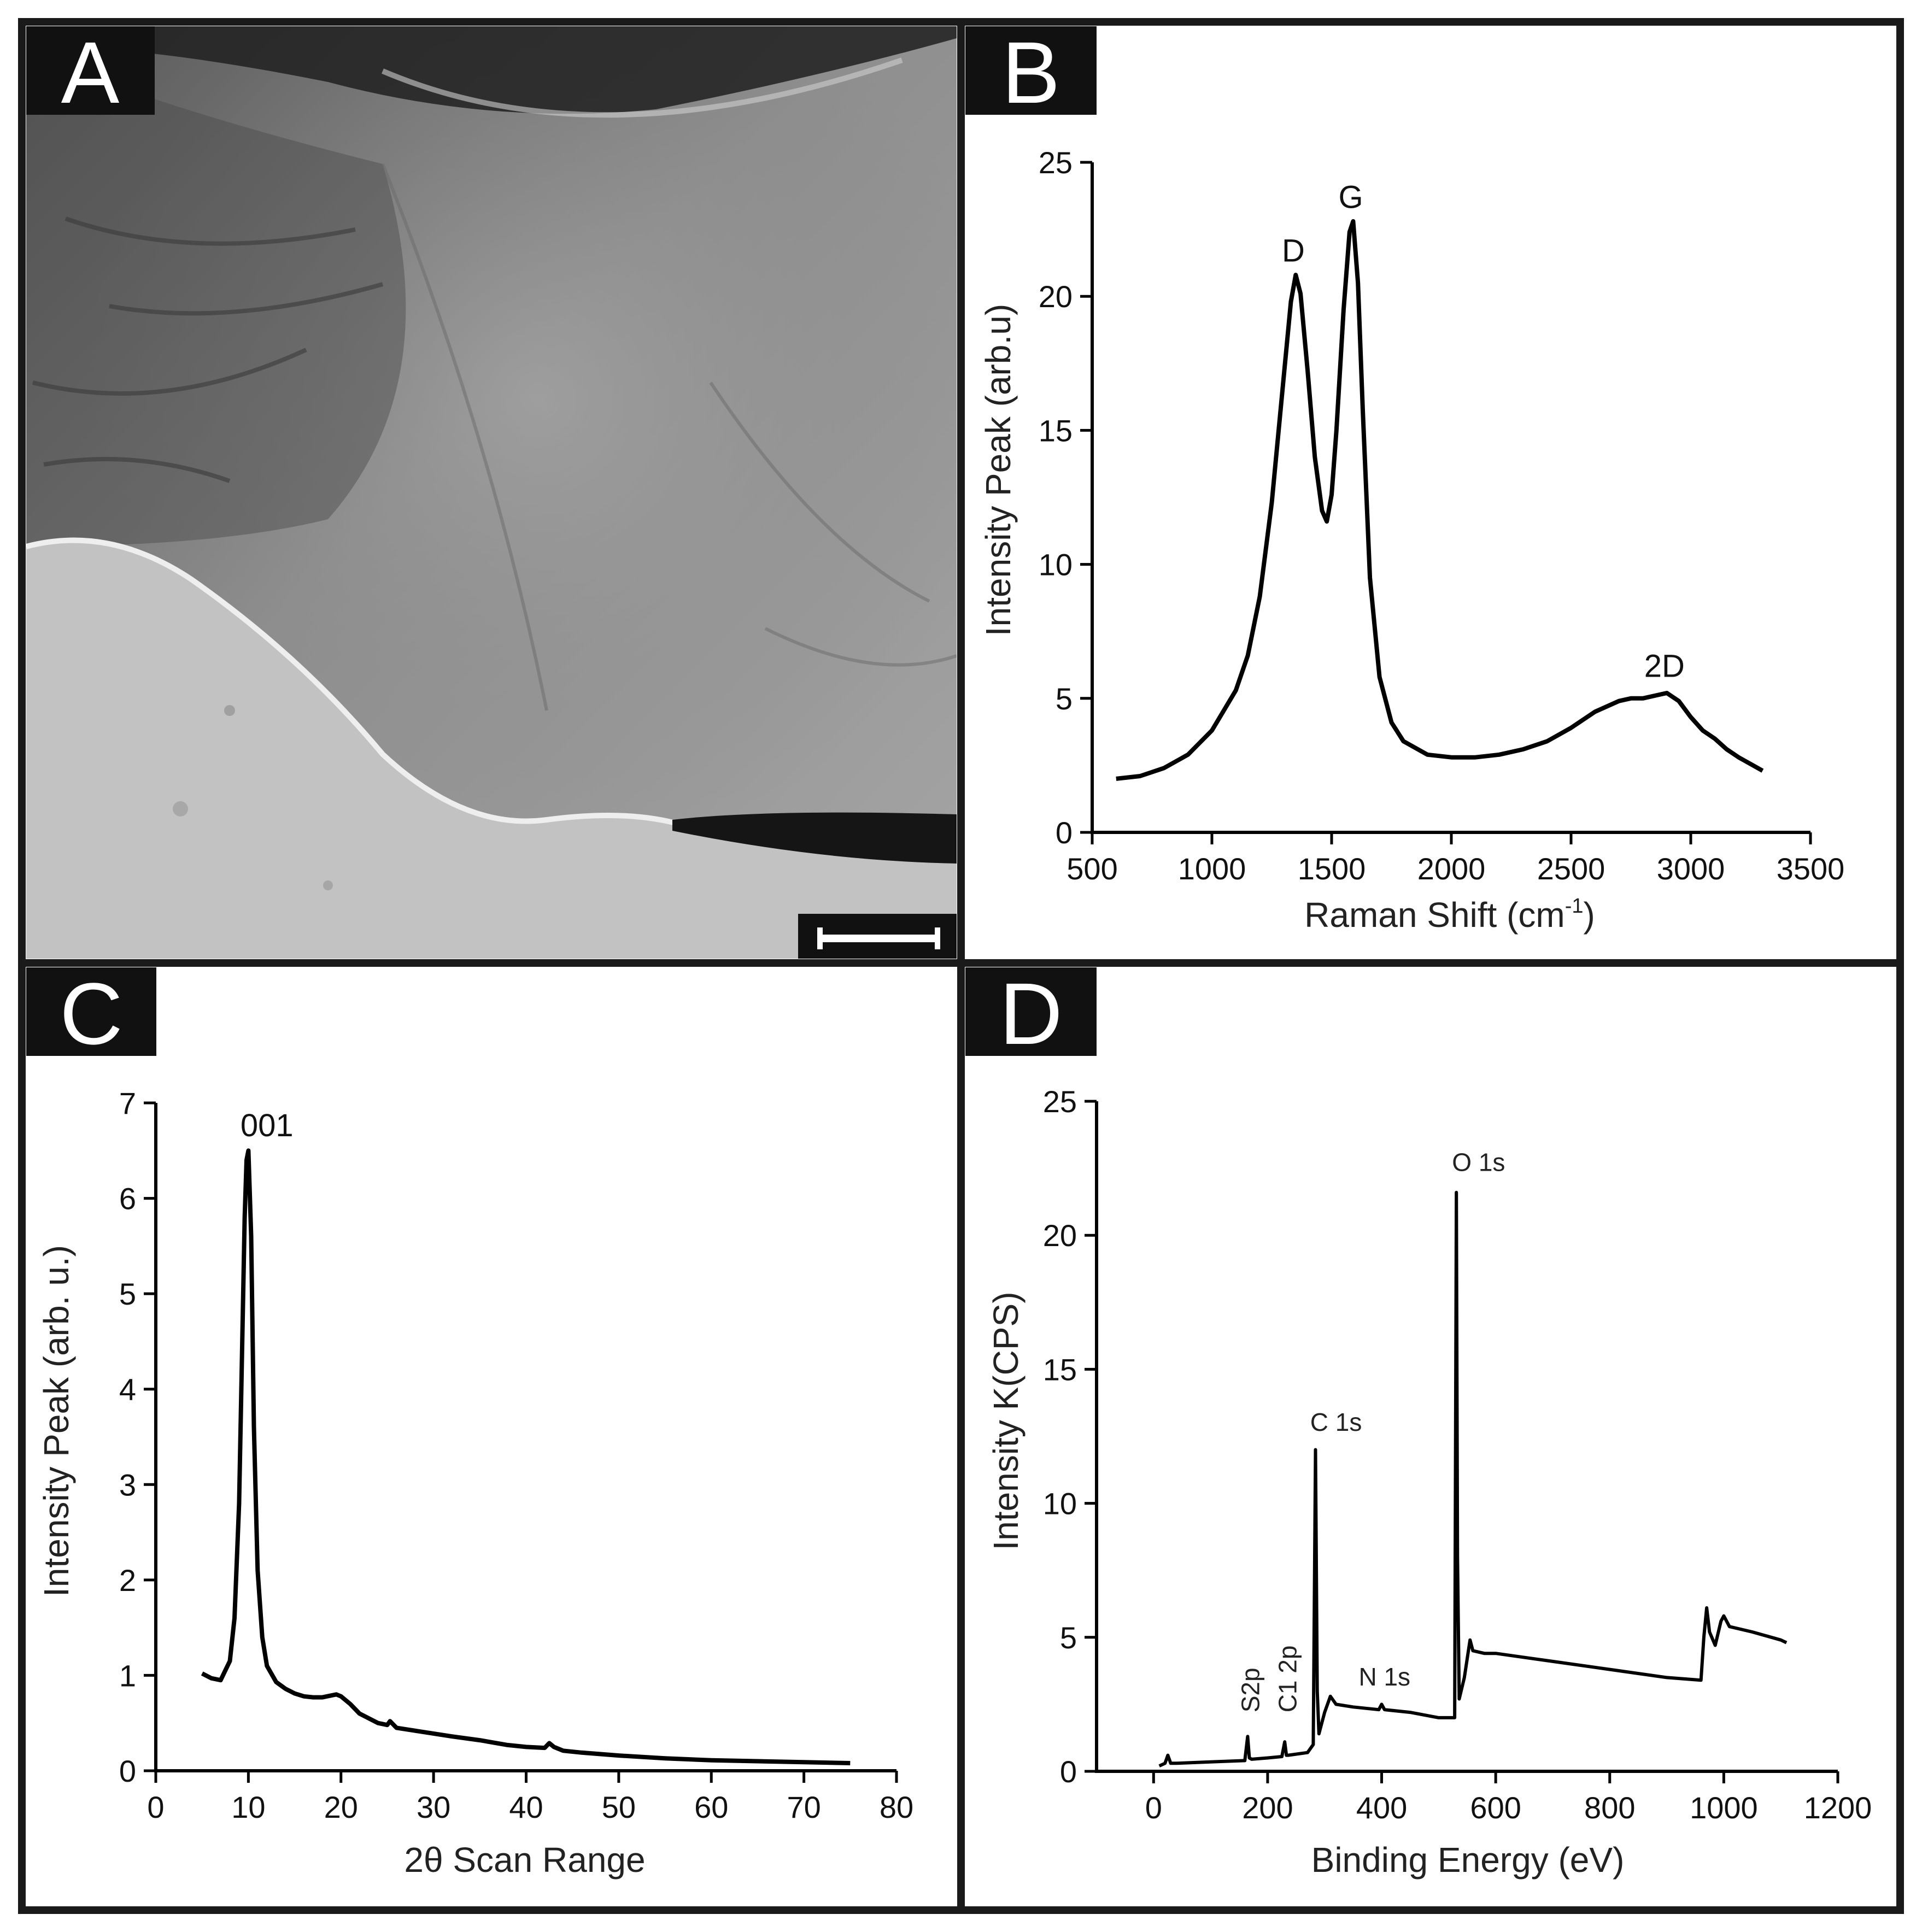 Image resolution: width=1922 pixels, height=1932 pixels. I want to click on xrd-y-tick-label: 4, so click(127, 1389).